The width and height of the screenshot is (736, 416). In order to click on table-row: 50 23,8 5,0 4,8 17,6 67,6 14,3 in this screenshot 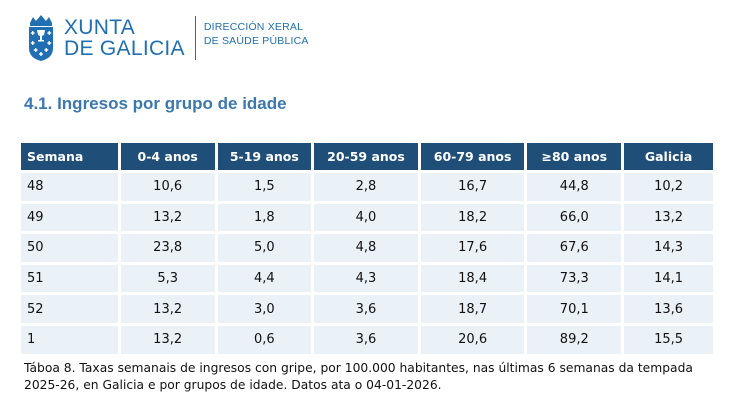, I will do `click(367, 248)`.